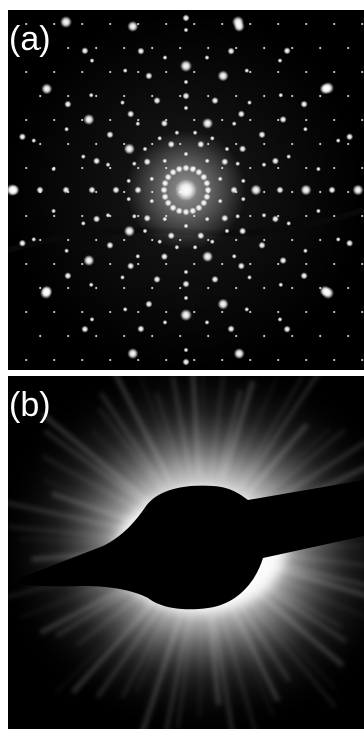 The width and height of the screenshot is (364, 729). I want to click on panel-label-a: (a), so click(30, 39).